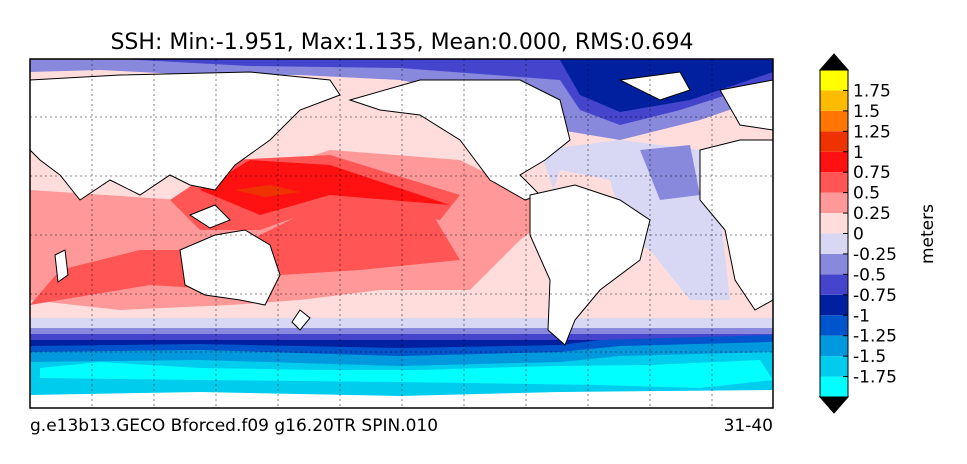 This screenshot has width=967, height=464. Describe the element at coordinates (872, 91) in the screenshot. I see `colorbar-tick-label: 1.75` at that location.